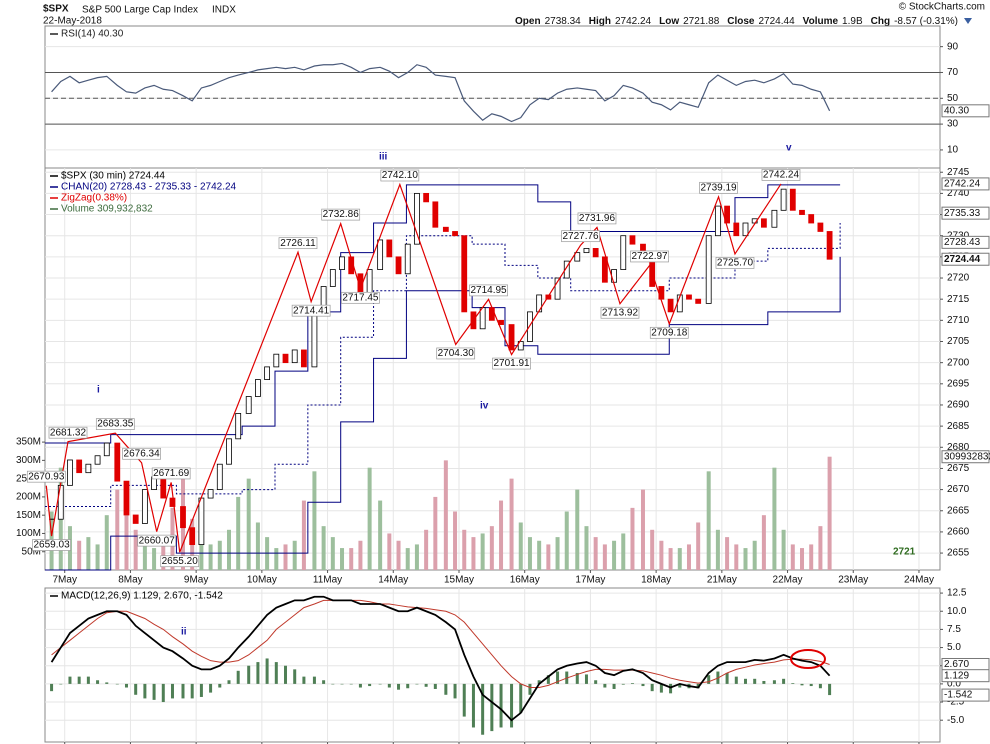  What do you see at coordinates (880, 21) in the screenshot?
I see `quote-label: Chg` at bounding box center [880, 21].